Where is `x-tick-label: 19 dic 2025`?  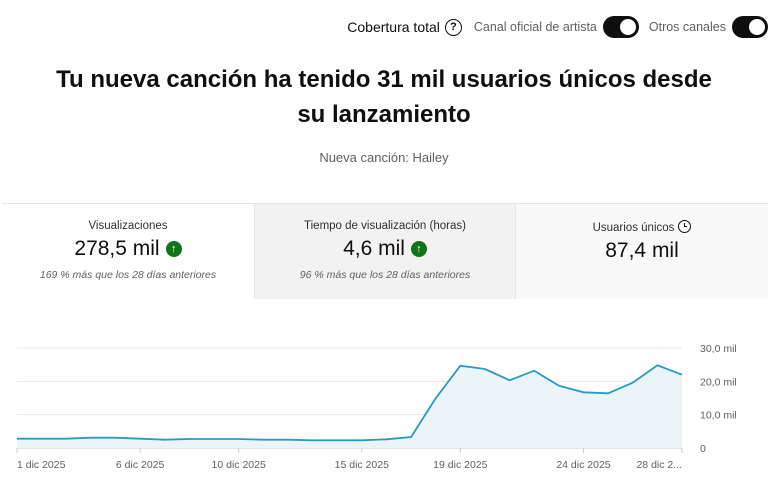
x-tick-label: 19 dic 2025 is located at coordinates (460, 465).